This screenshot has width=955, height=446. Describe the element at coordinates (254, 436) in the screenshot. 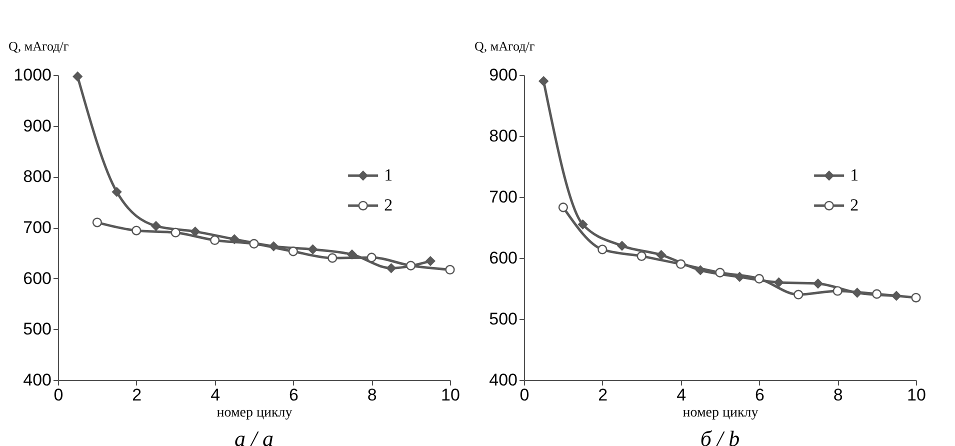

I see `text: а / a` at that location.